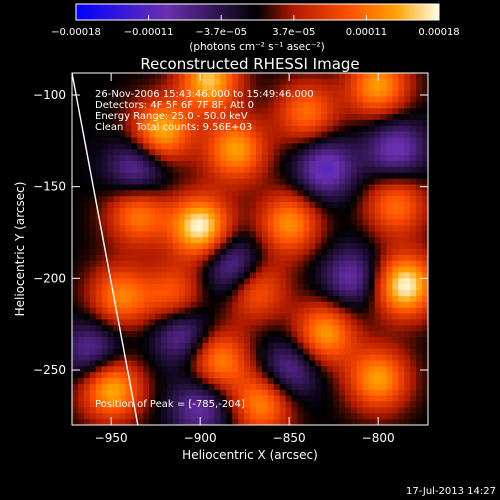 This screenshot has height=500, width=500. Describe the element at coordinates (204, 94) in the screenshot. I see `annotation-time-range: 26-Nov-2006 15:43:46.000 to 15:49:46.000` at that location.